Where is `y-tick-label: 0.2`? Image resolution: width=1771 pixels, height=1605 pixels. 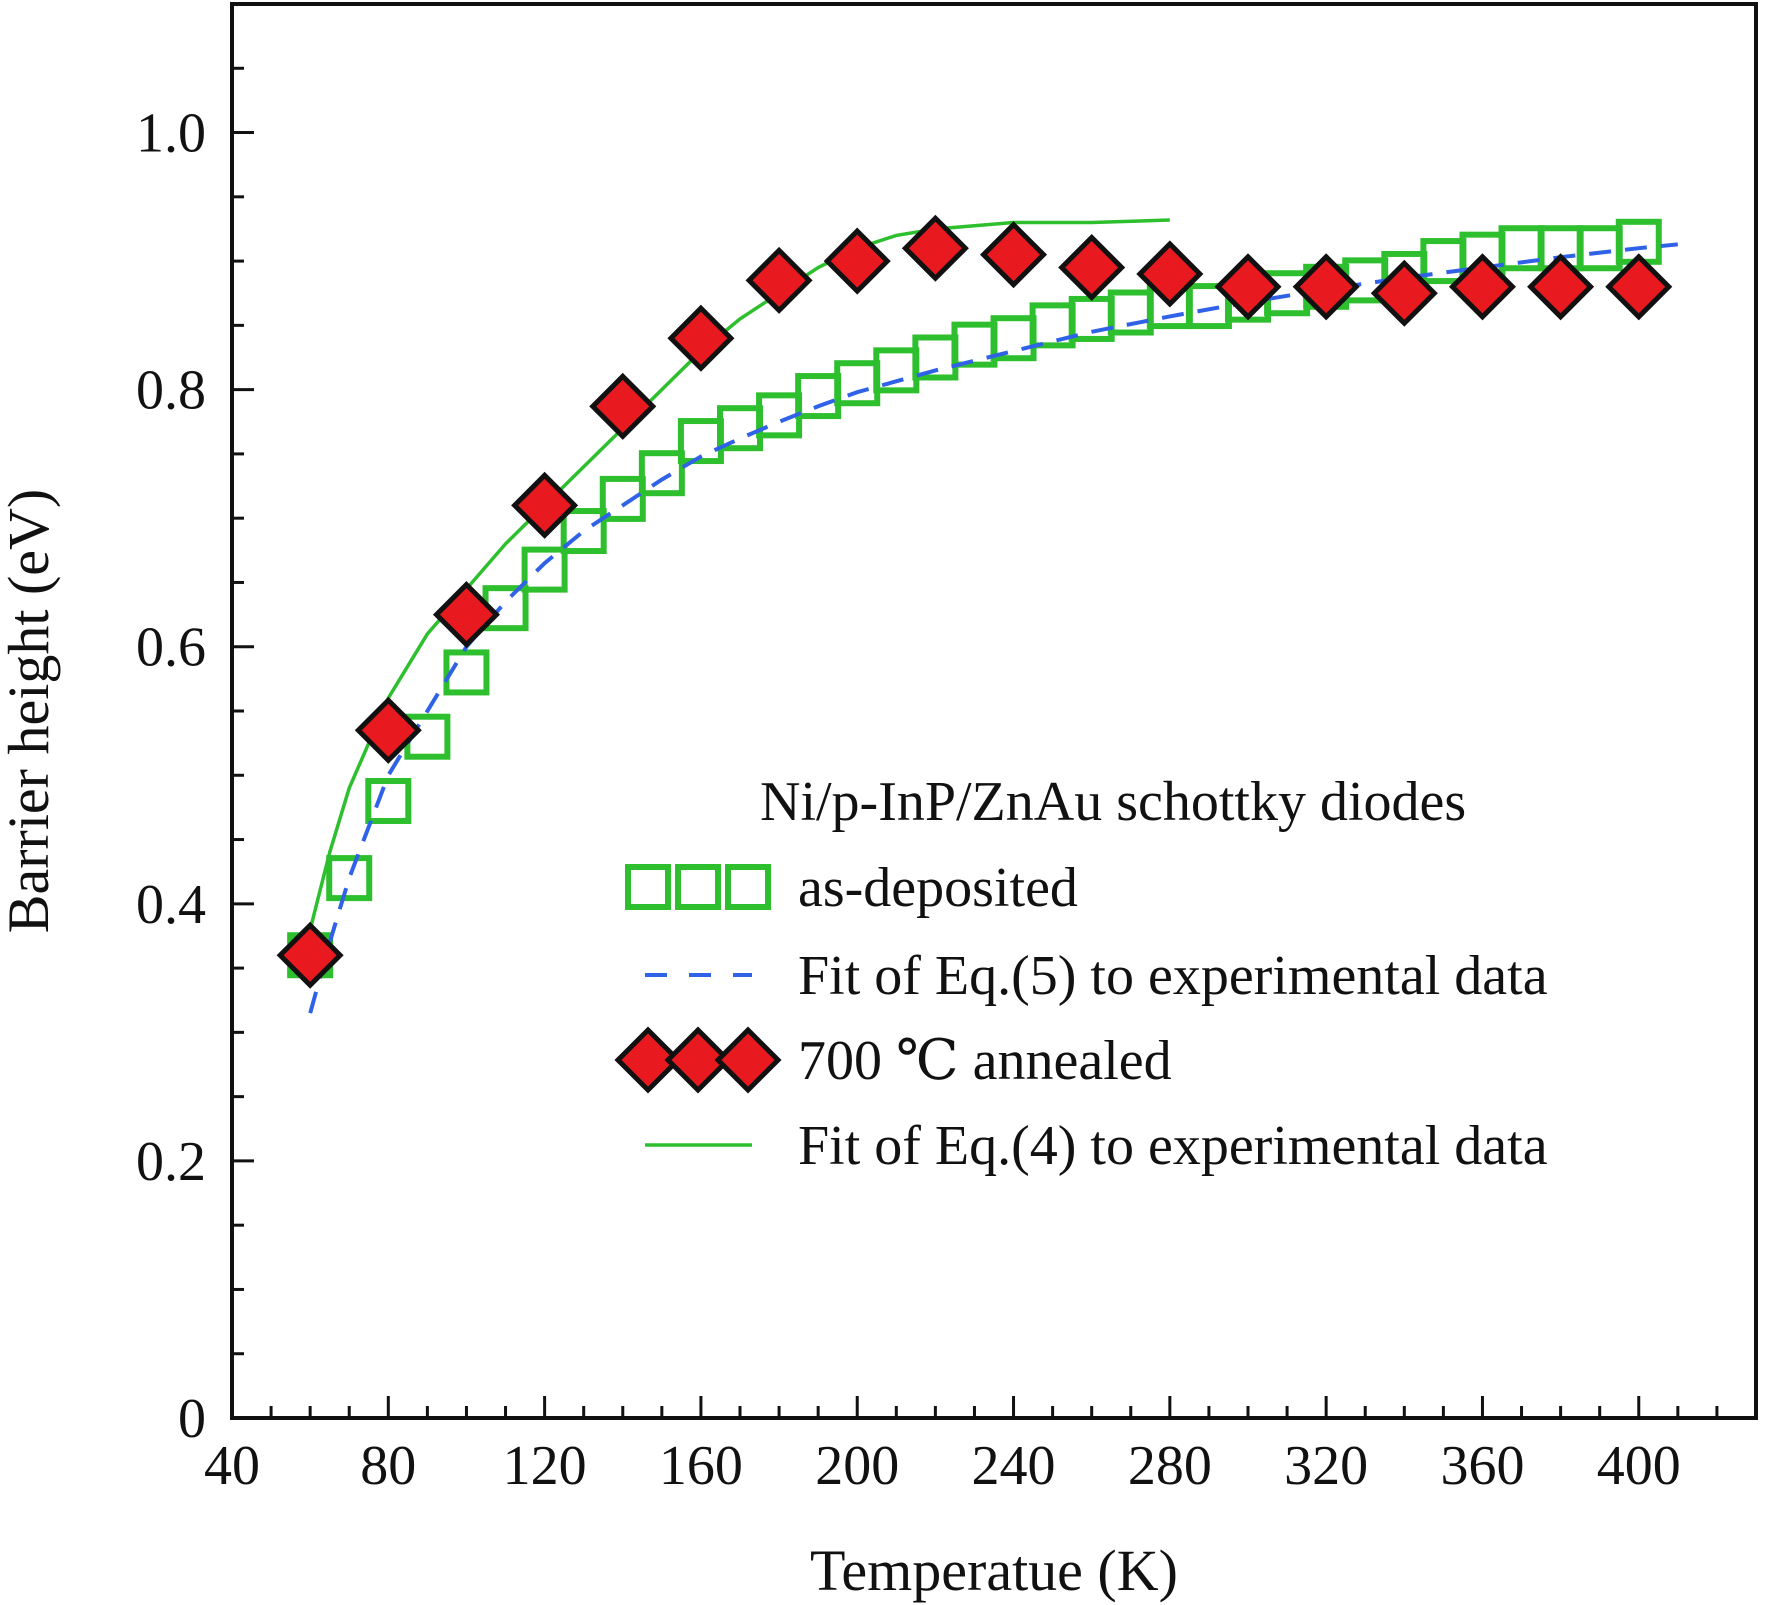
y-tick-label: 0.2 is located at coordinates (171, 1162).